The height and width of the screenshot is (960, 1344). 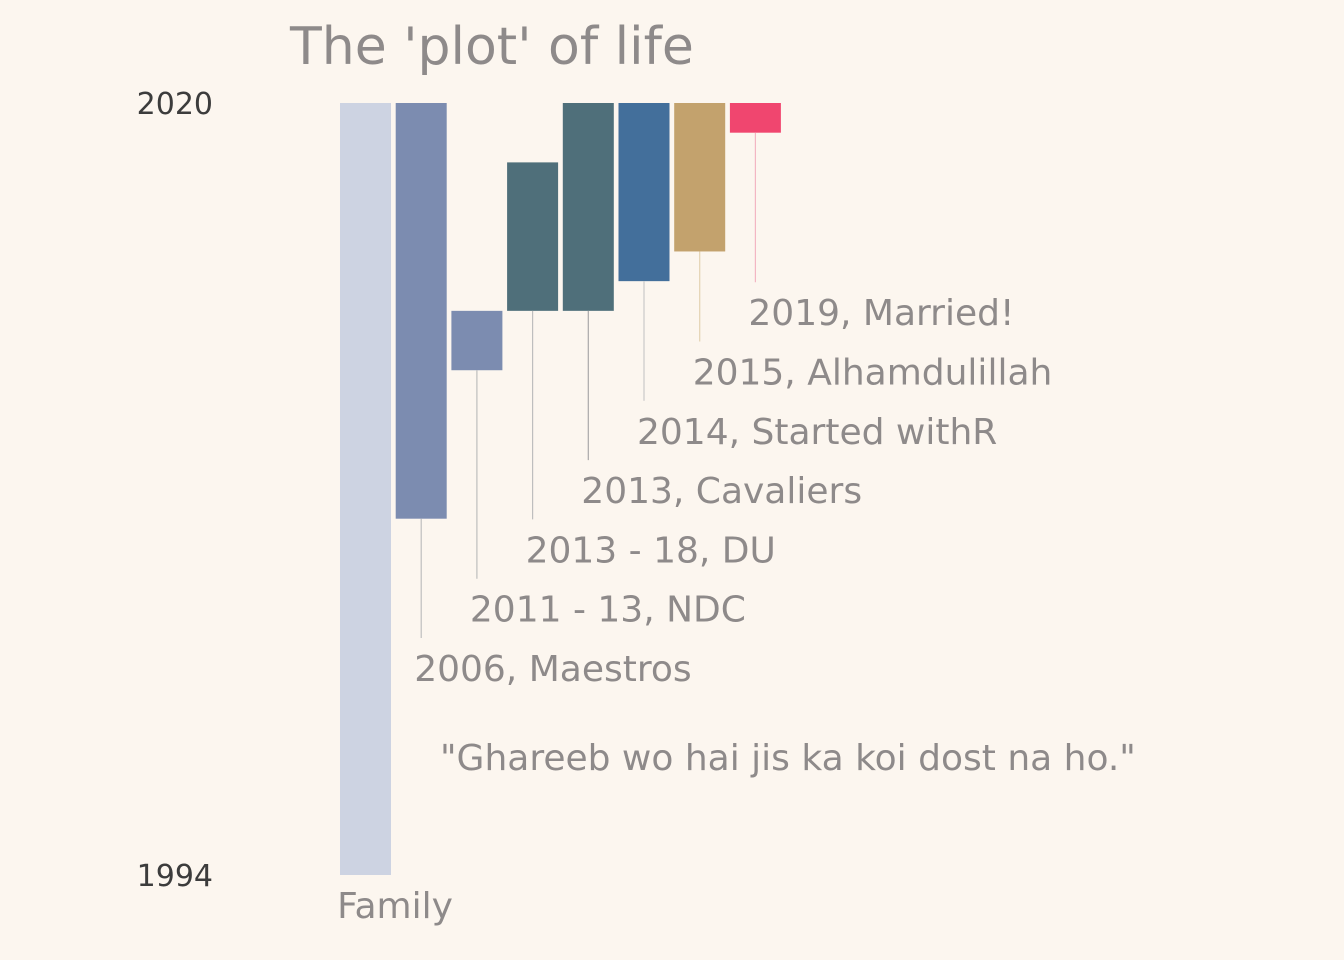 I want to click on annotation-label-0: 2006, Maestros, so click(x=552, y=669).